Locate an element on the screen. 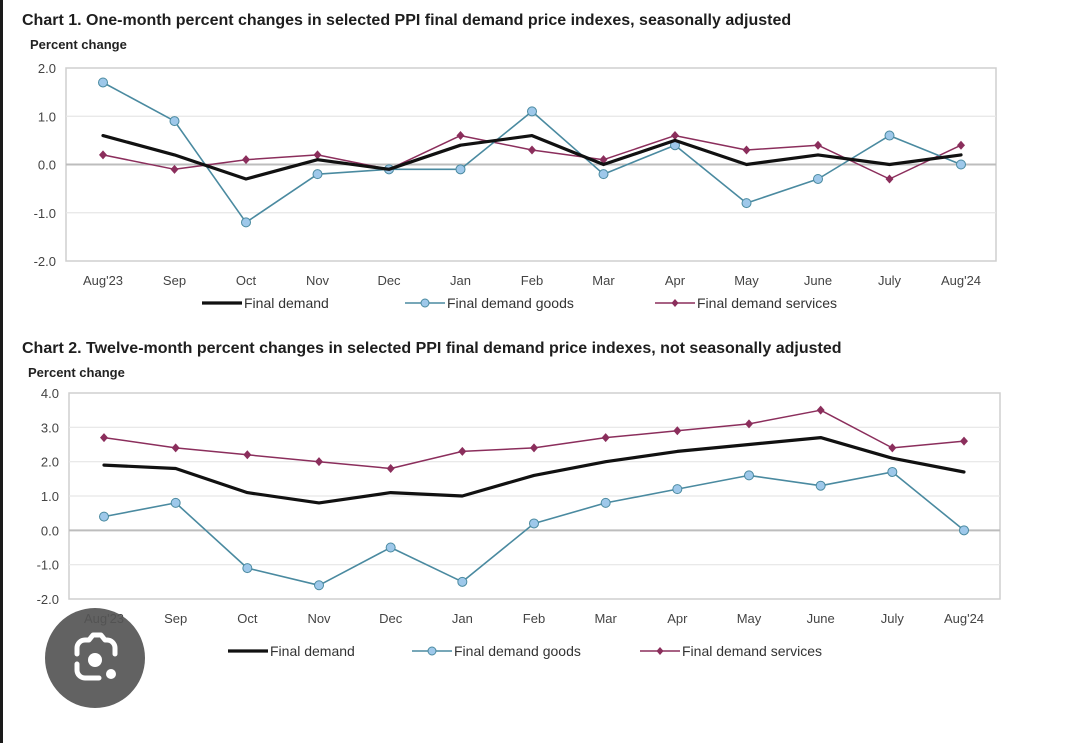 This screenshot has width=1079, height=743. y-tick-label: 3.0 is located at coordinates (50, 427).